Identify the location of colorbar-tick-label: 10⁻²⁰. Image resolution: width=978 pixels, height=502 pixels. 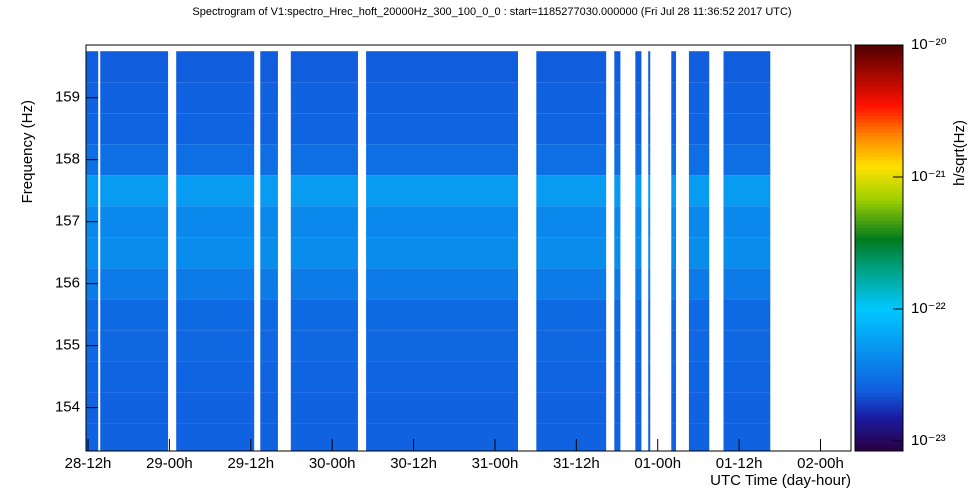
(929, 44).